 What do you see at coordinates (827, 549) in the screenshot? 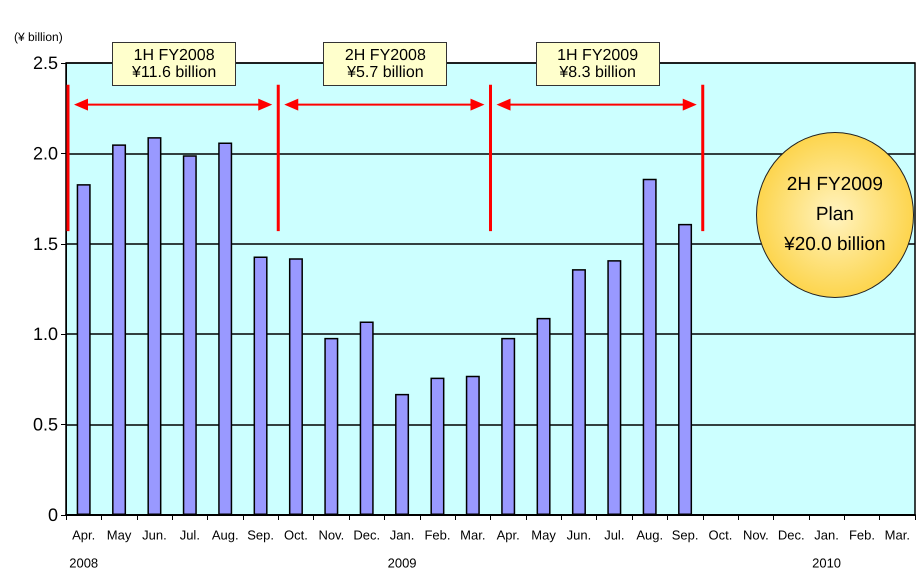
I see `x-tick-label: Jan. 2010` at bounding box center [827, 549].